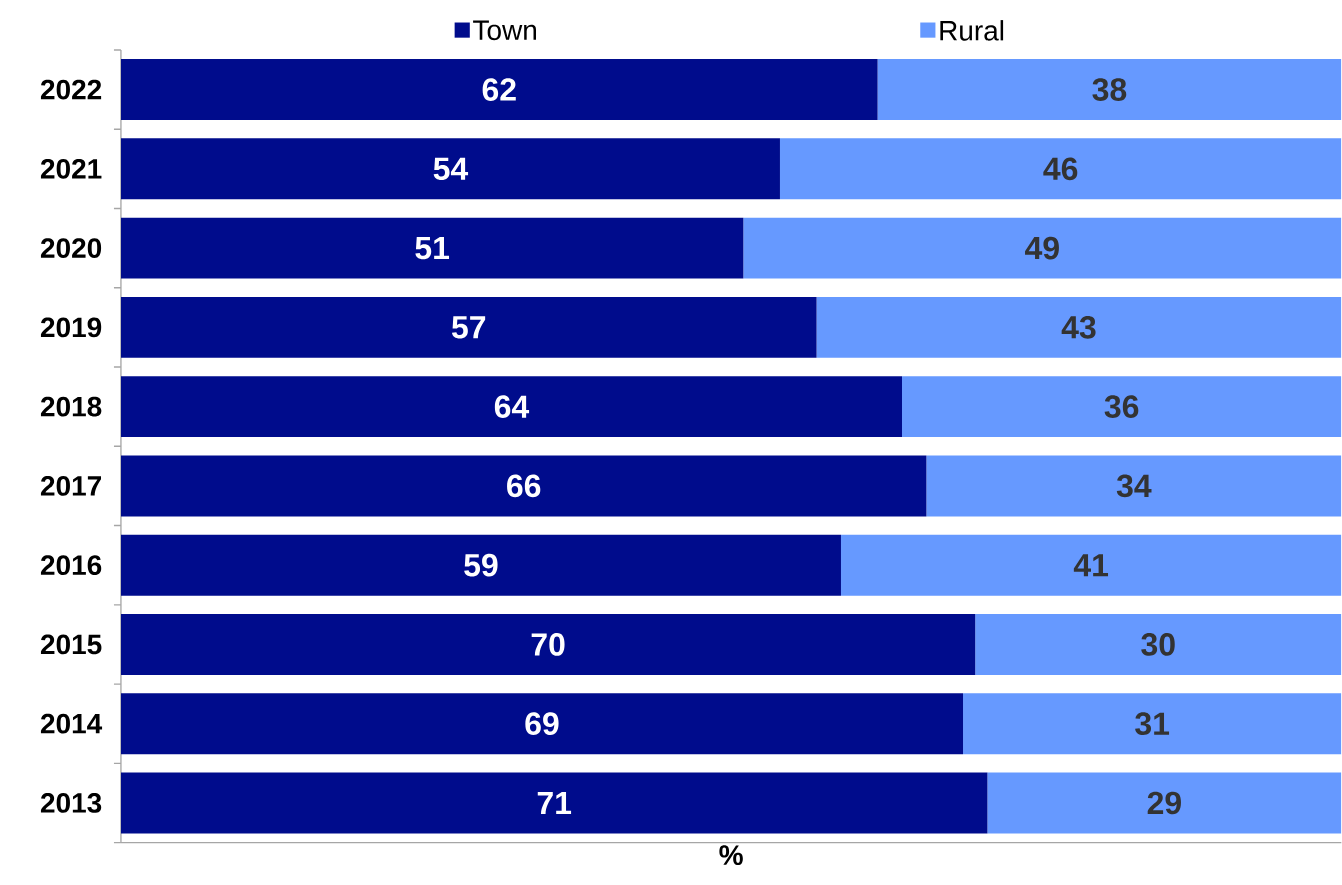  Describe the element at coordinates (71, 248) in the screenshot. I see `y-tick-label: 2020` at that location.